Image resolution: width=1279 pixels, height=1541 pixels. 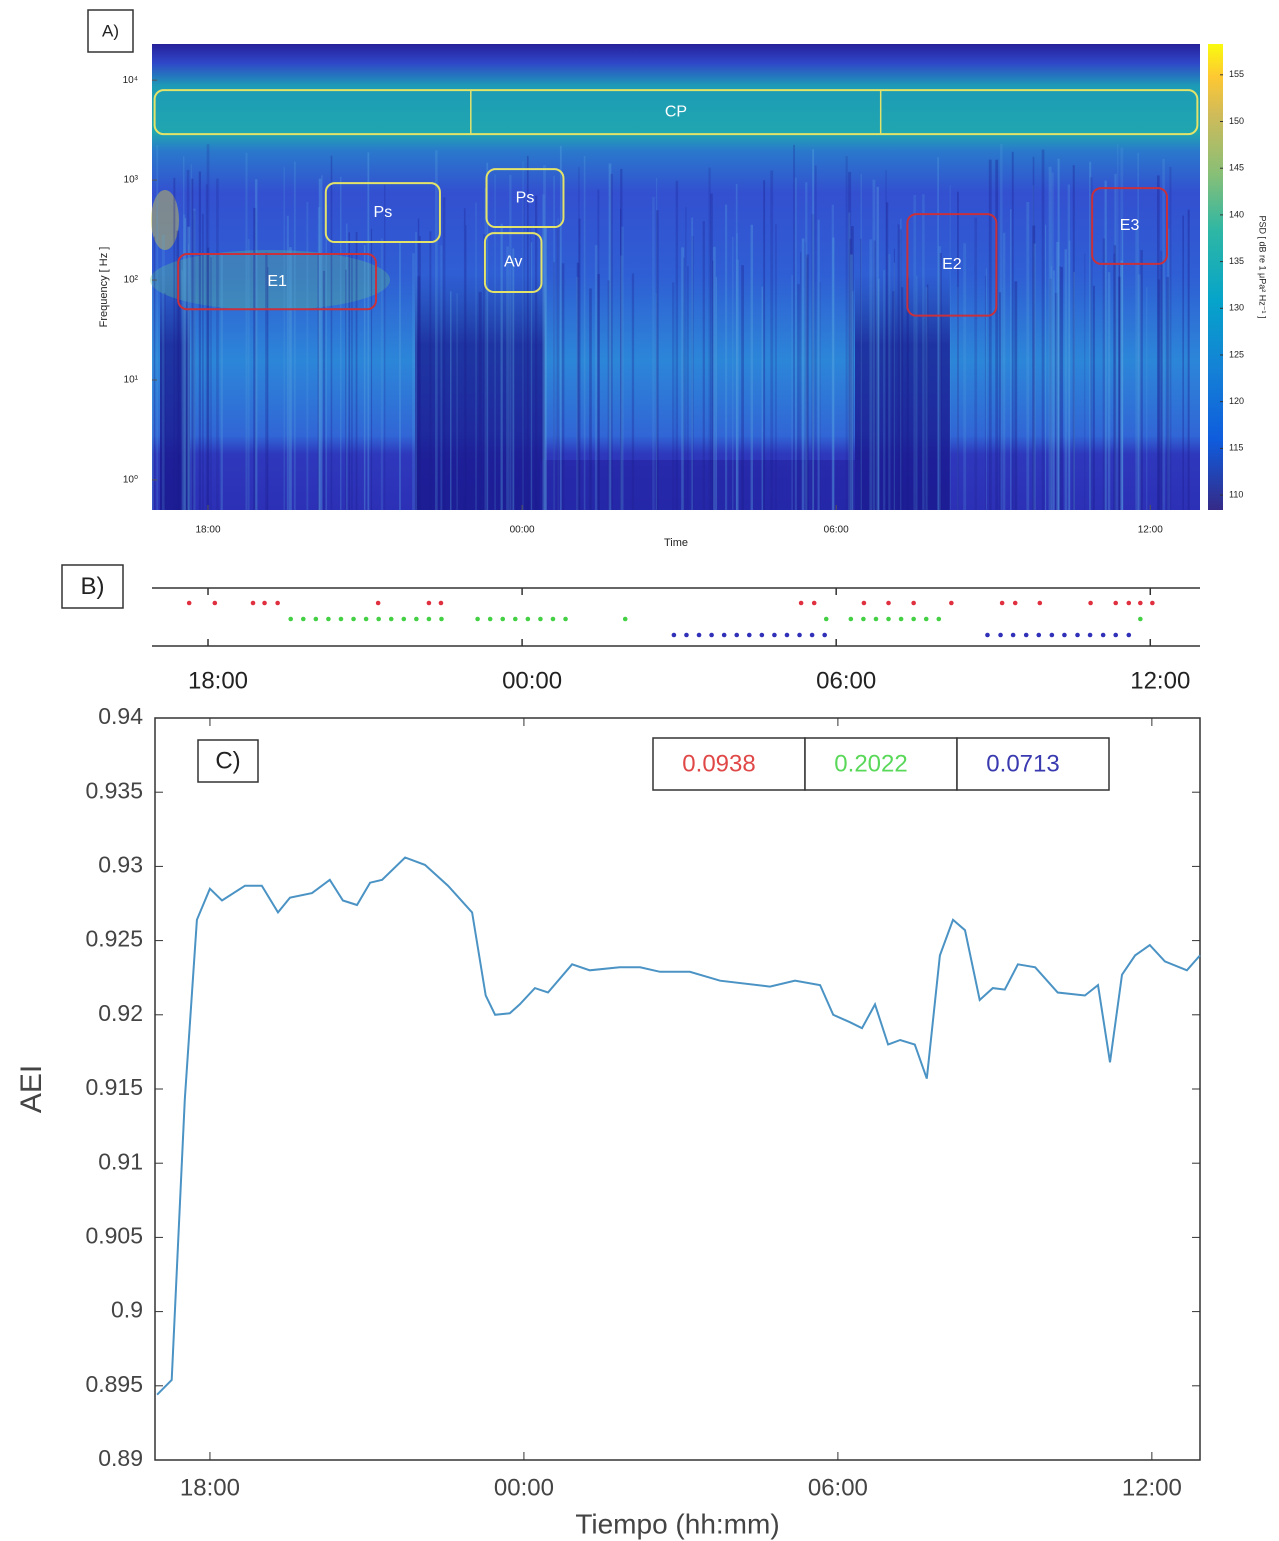 I want to click on y-tick-label: 0.93, so click(x=120, y=864).